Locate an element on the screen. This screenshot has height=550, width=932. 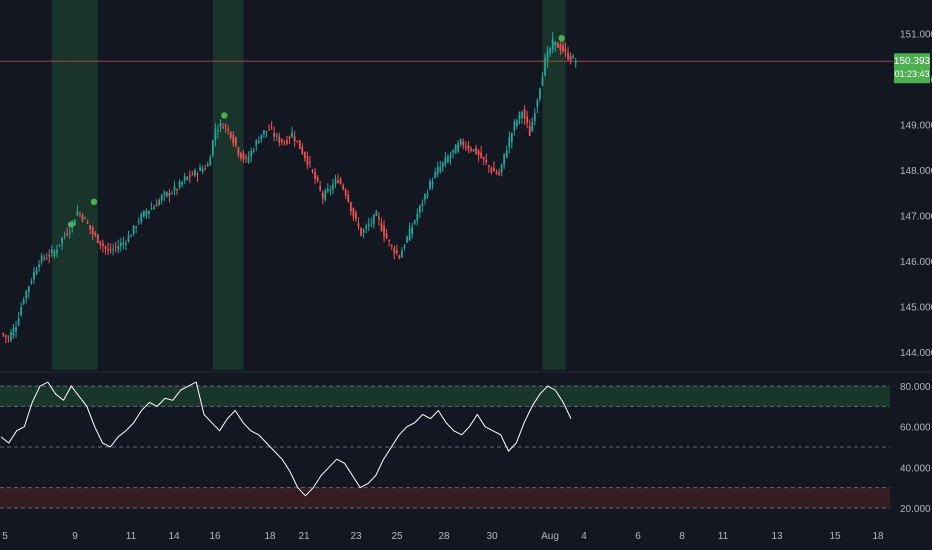
rsi-line is located at coordinates (286, 439).